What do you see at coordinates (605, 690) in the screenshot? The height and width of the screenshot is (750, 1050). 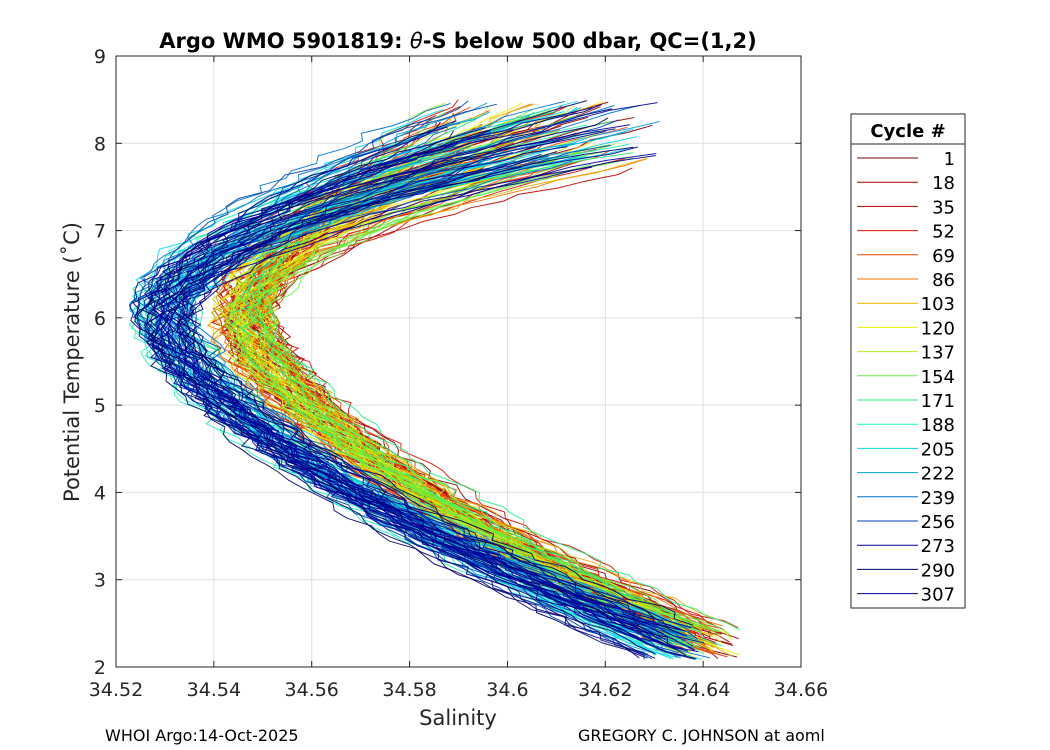 I see `x-tick-label: 34.62` at bounding box center [605, 690].